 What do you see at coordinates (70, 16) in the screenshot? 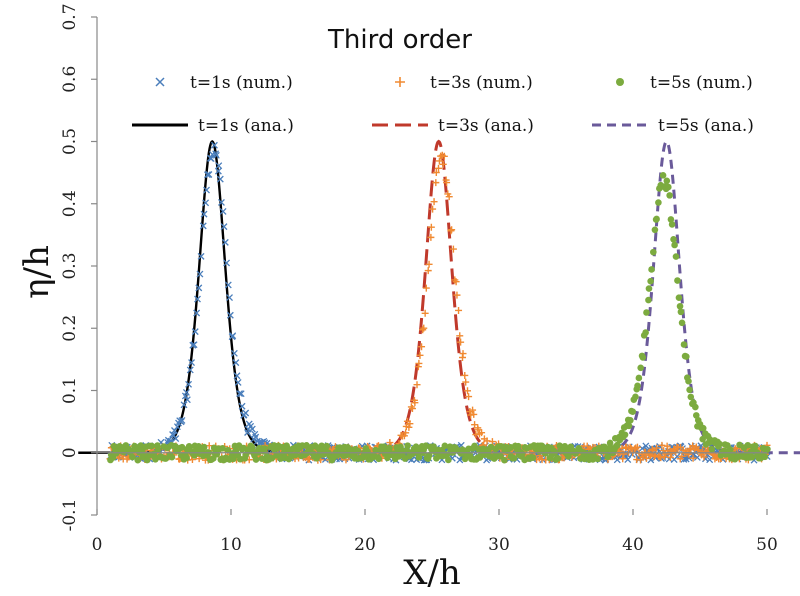
I see `y-tick-label: 0.7` at bounding box center [70, 16].